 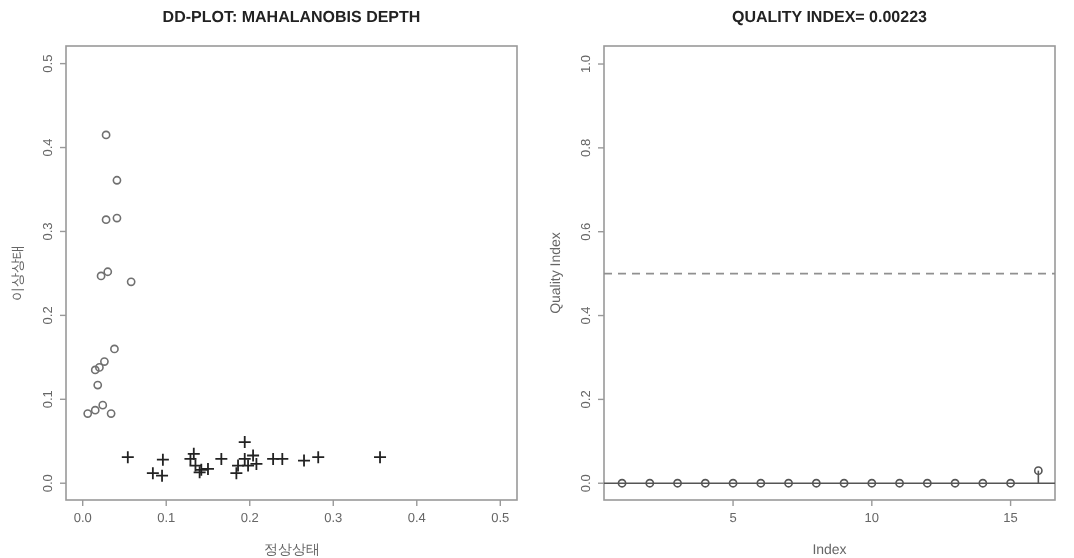 What do you see at coordinates (291, 17) in the screenshot?
I see `chart-title: DD-PLOT: MAHALANOBIS DEPTH` at bounding box center [291, 17].